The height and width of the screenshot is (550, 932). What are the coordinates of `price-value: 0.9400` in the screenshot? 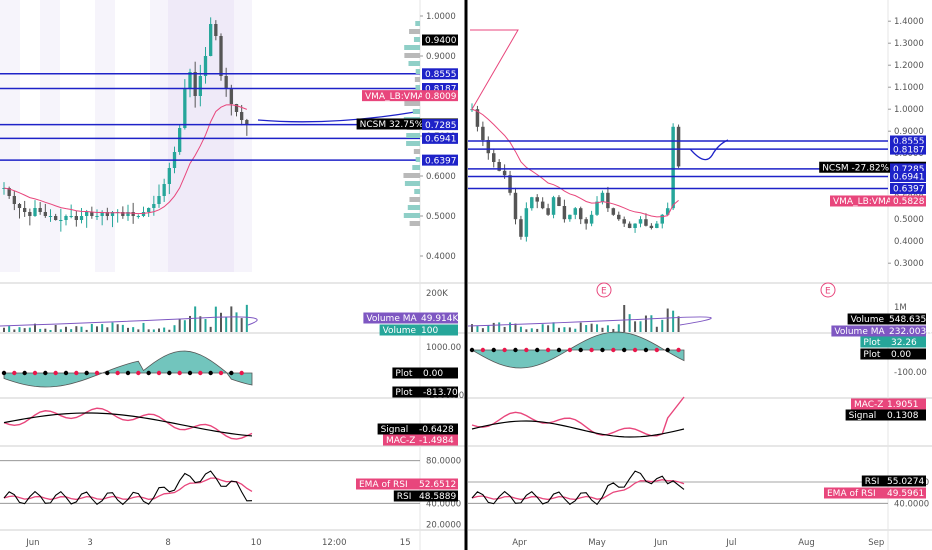 It's located at (441, 41).